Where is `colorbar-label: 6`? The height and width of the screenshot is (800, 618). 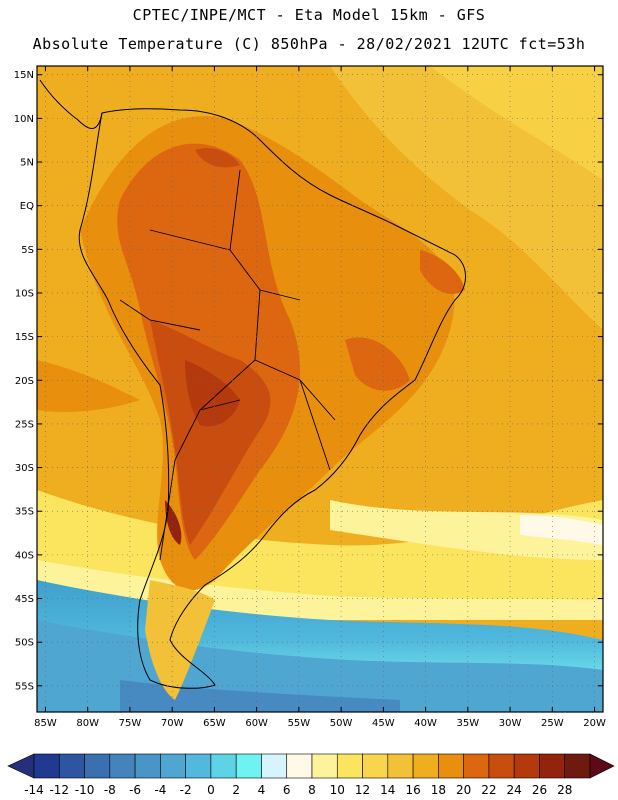 colorbar-label: 6 is located at coordinates (287, 790).